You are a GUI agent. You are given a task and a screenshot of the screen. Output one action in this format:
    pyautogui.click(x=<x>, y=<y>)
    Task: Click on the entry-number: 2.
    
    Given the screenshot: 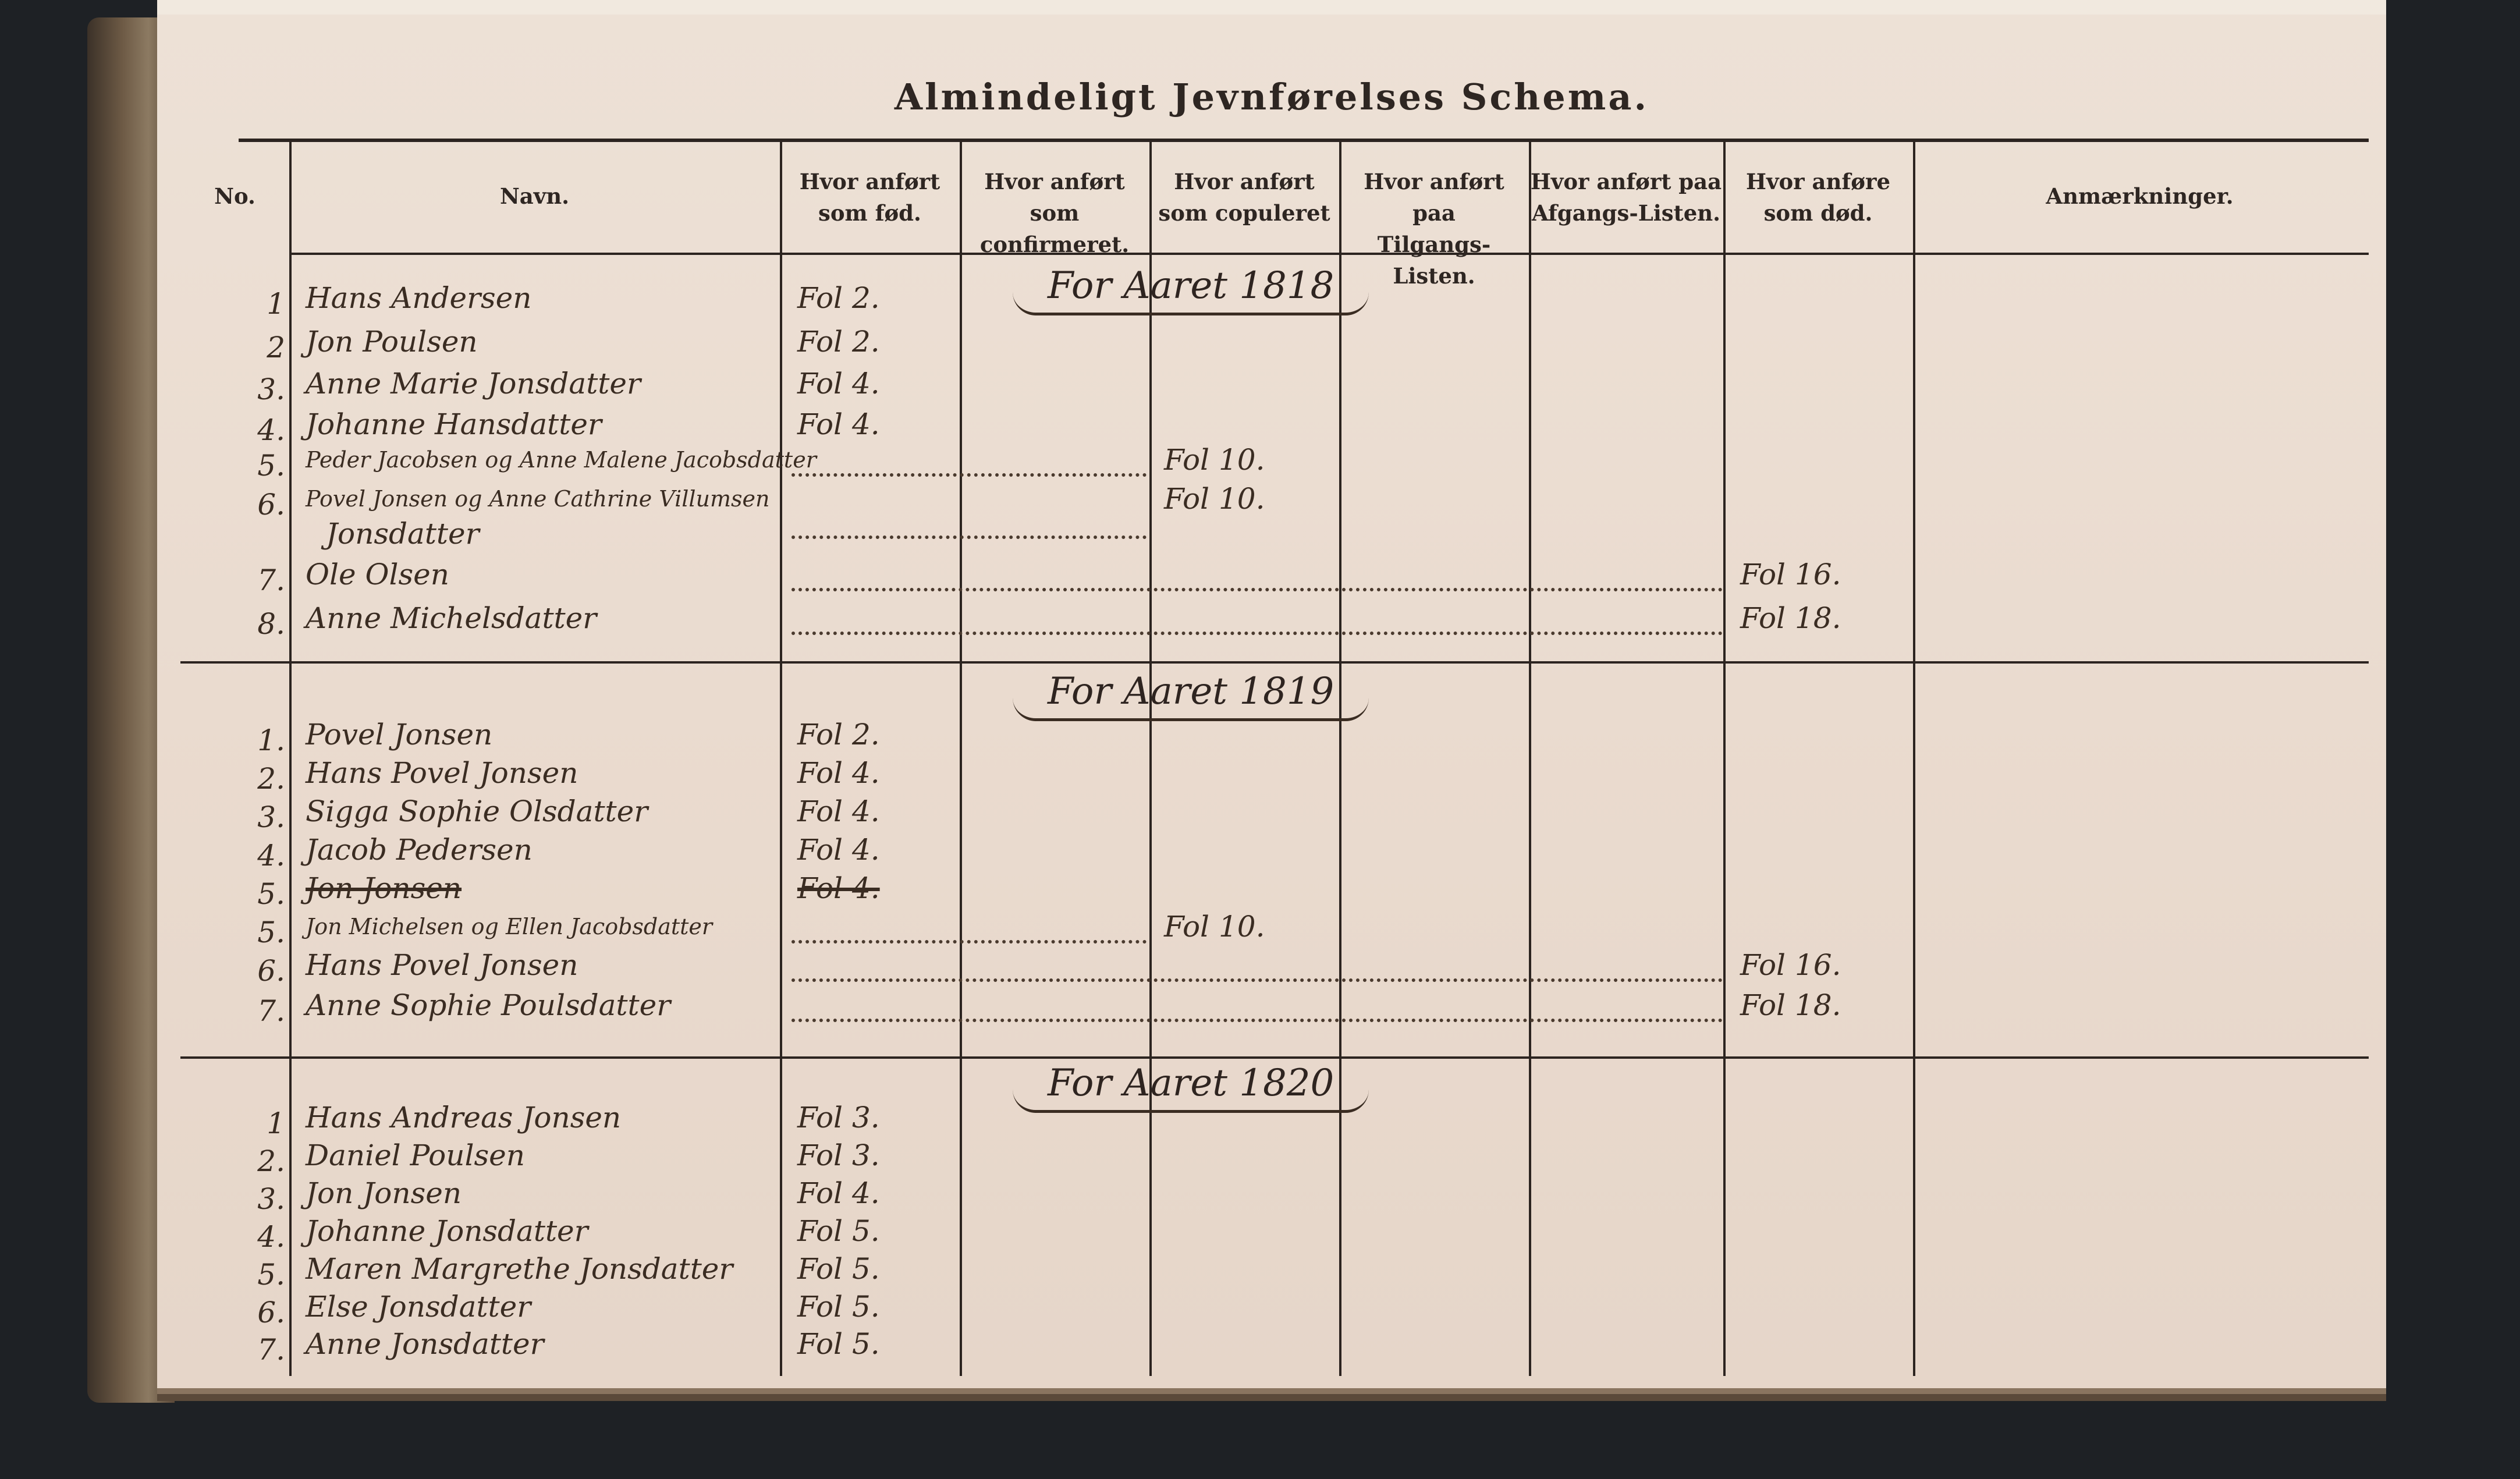 What is the action you would take?
    pyautogui.click(x=271, y=779)
    